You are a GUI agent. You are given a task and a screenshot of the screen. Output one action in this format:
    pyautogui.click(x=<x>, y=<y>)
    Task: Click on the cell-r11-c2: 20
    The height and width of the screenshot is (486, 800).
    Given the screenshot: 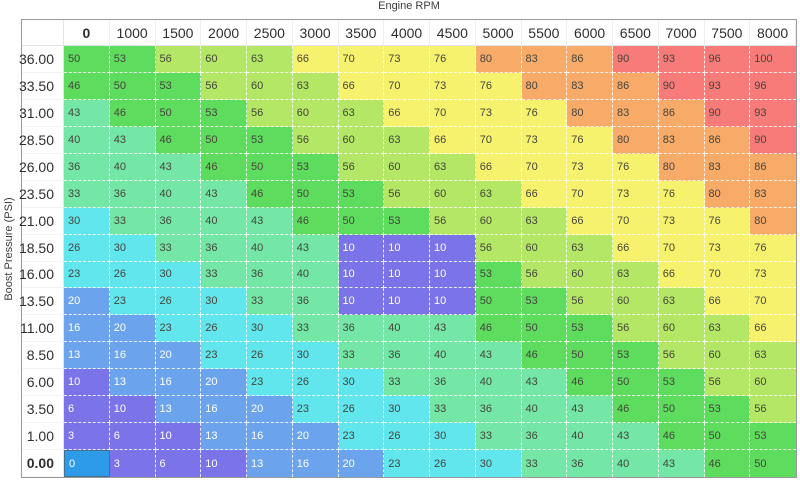 What is the action you would take?
    pyautogui.click(x=178, y=356)
    